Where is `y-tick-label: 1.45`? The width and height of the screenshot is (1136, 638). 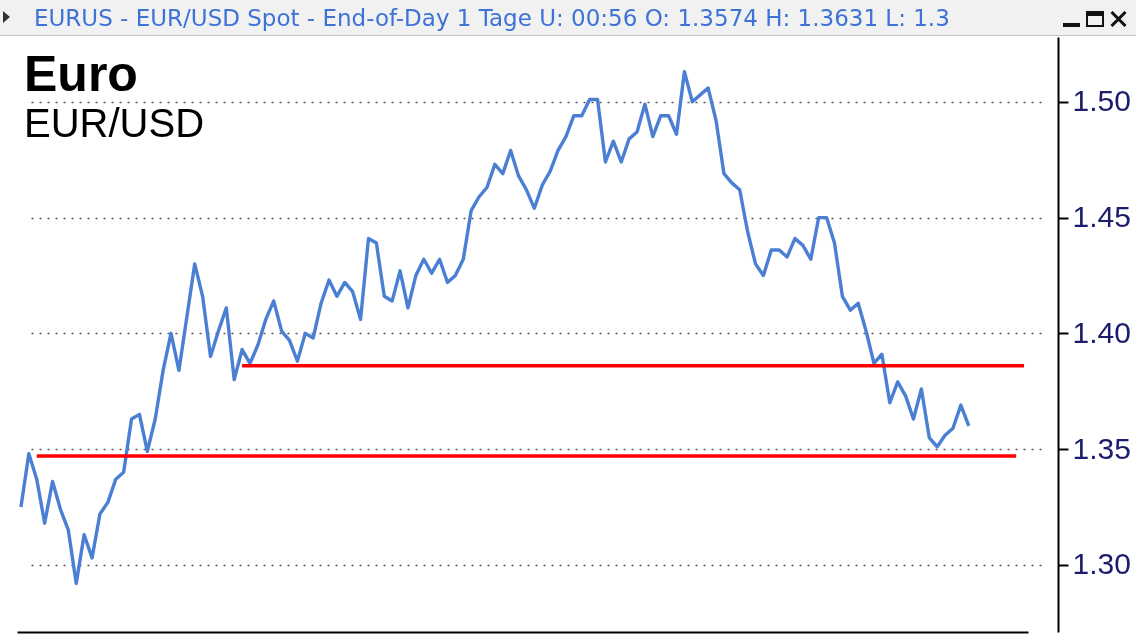
y-tick-label: 1.45 is located at coordinates (1101, 217).